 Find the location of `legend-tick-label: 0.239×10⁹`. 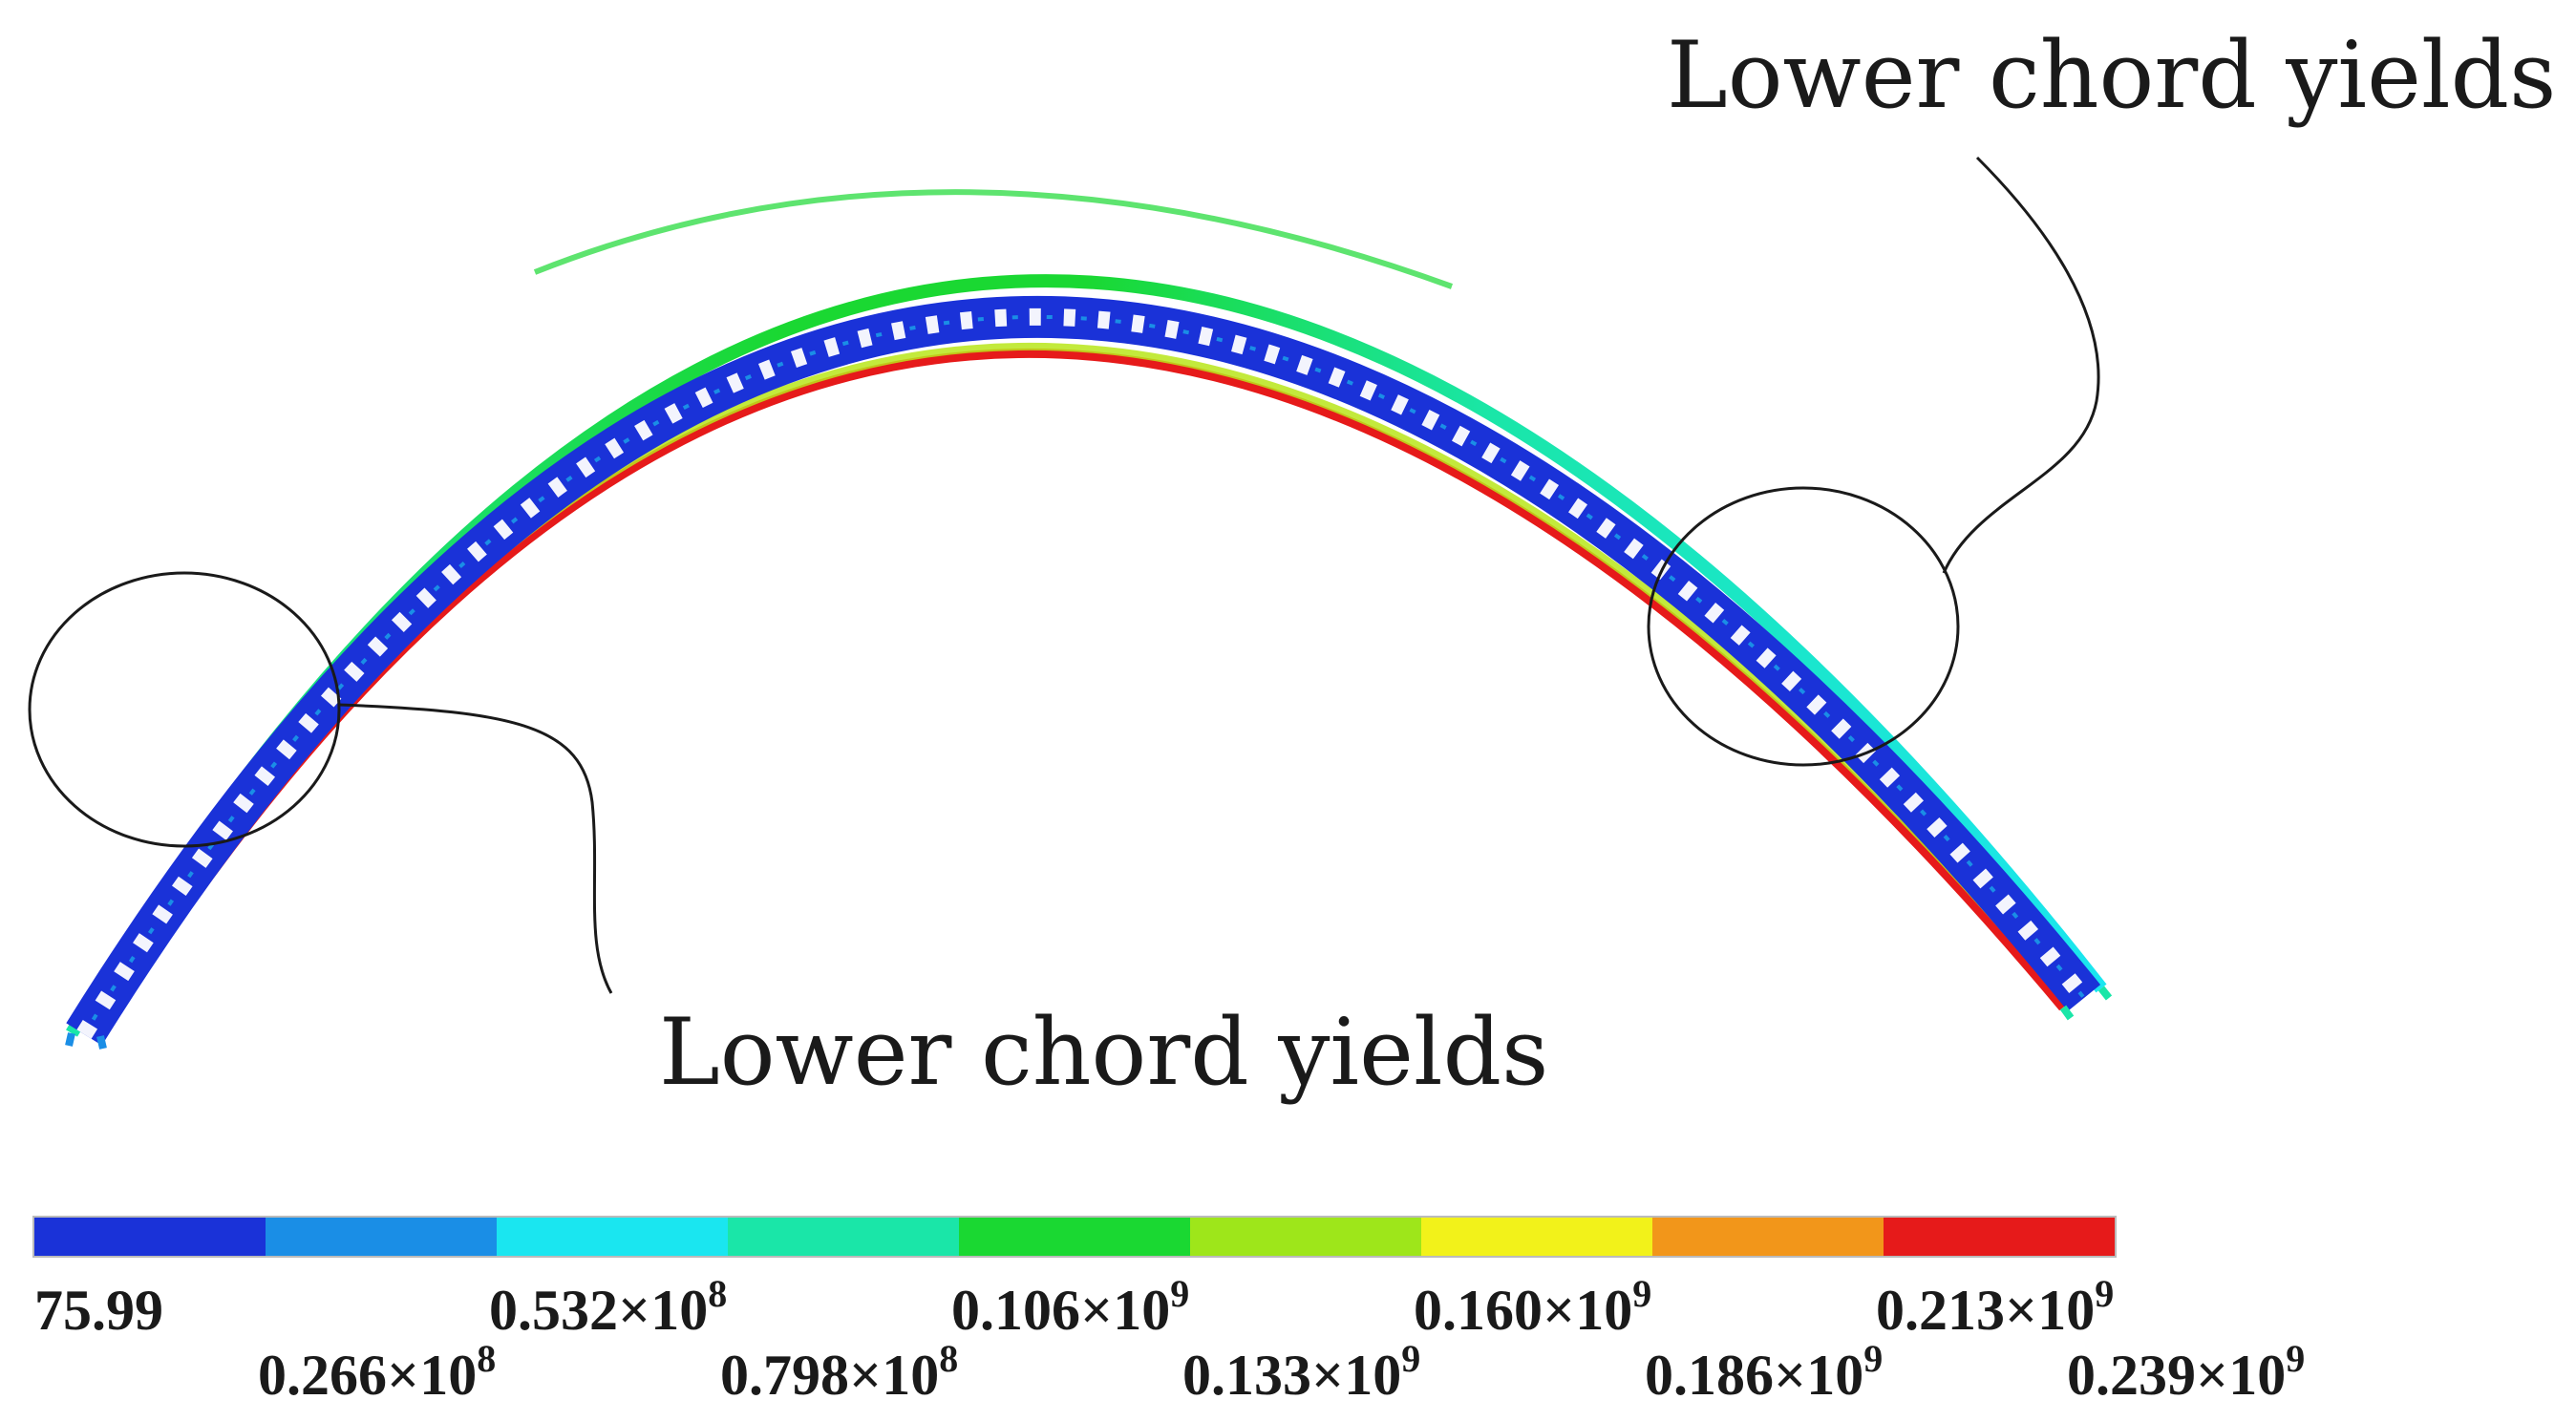

legend-tick-label: 0.239×10⁹ is located at coordinates (2186, 1372).